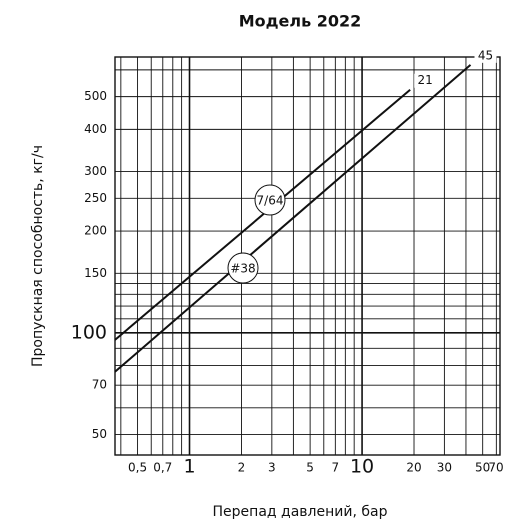 The image size is (511, 528). Describe the element at coordinates (99, 385) in the screenshot. I see `y-tick-label: 70` at that location.